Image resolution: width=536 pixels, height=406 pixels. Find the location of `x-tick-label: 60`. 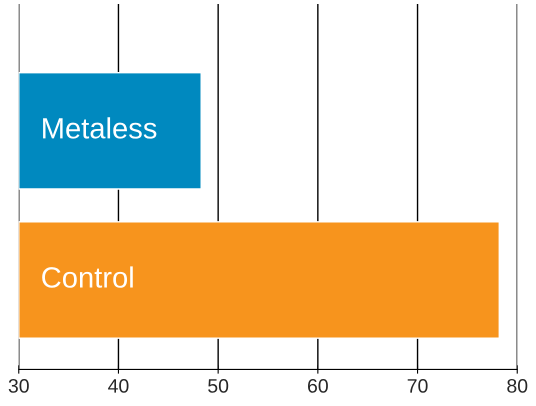

x-tick-label: 60 is located at coordinates (318, 386).